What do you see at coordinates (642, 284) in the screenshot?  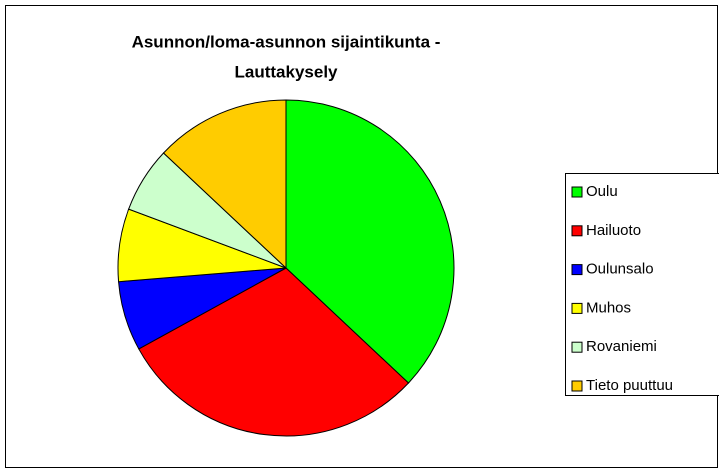 I see `legend-box` at bounding box center [642, 284].